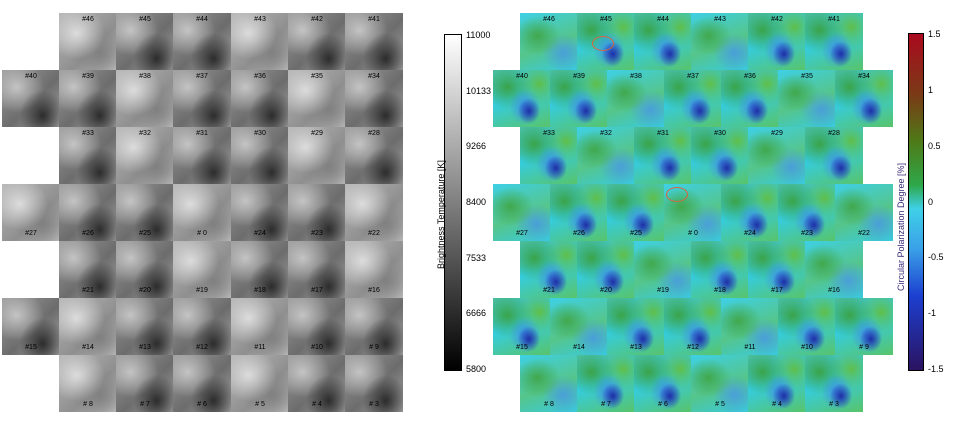 The width and height of the screenshot is (961, 432). What do you see at coordinates (636, 98) in the screenshot?
I see `polarization-tile: #38` at bounding box center [636, 98].